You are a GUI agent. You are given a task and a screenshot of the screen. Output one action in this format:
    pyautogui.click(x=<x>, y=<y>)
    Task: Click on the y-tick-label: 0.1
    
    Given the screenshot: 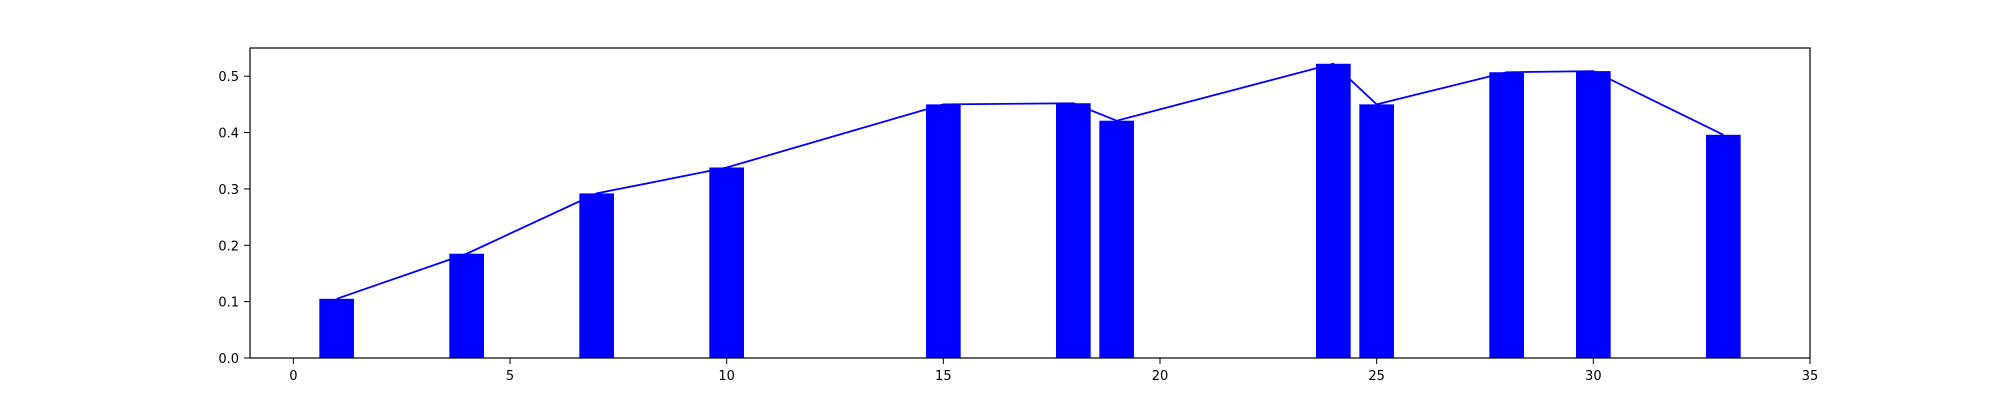 What is the action you would take?
    pyautogui.click(x=228, y=303)
    